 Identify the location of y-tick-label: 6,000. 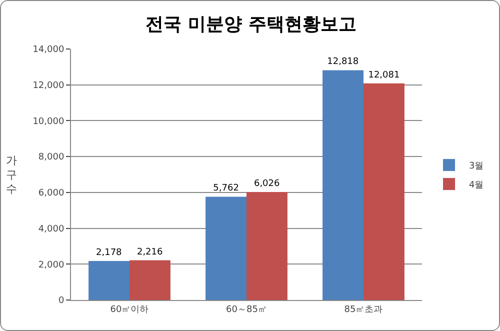
(51, 193).